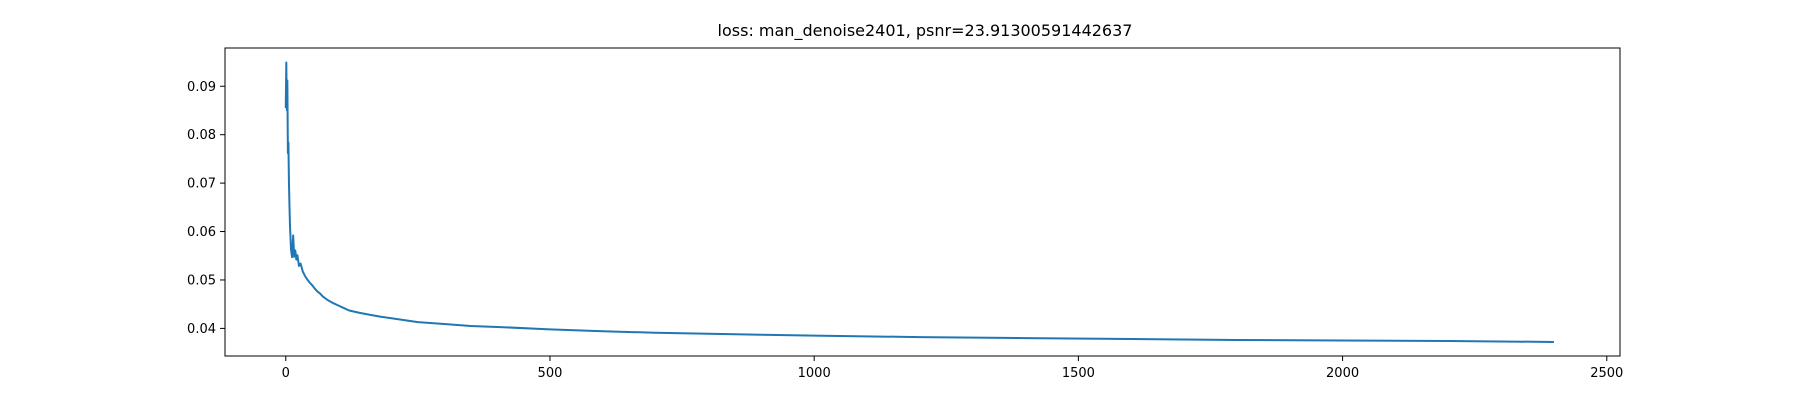 The image size is (1800, 400). Describe the element at coordinates (1078, 373) in the screenshot. I see `x-tick-label: 1500` at that location.